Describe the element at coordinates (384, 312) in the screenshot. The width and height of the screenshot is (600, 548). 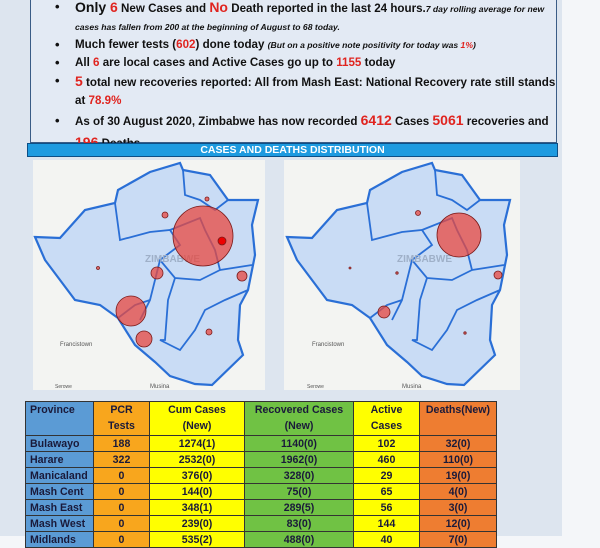
I see `bulawayo-deaths-bubble` at that location.